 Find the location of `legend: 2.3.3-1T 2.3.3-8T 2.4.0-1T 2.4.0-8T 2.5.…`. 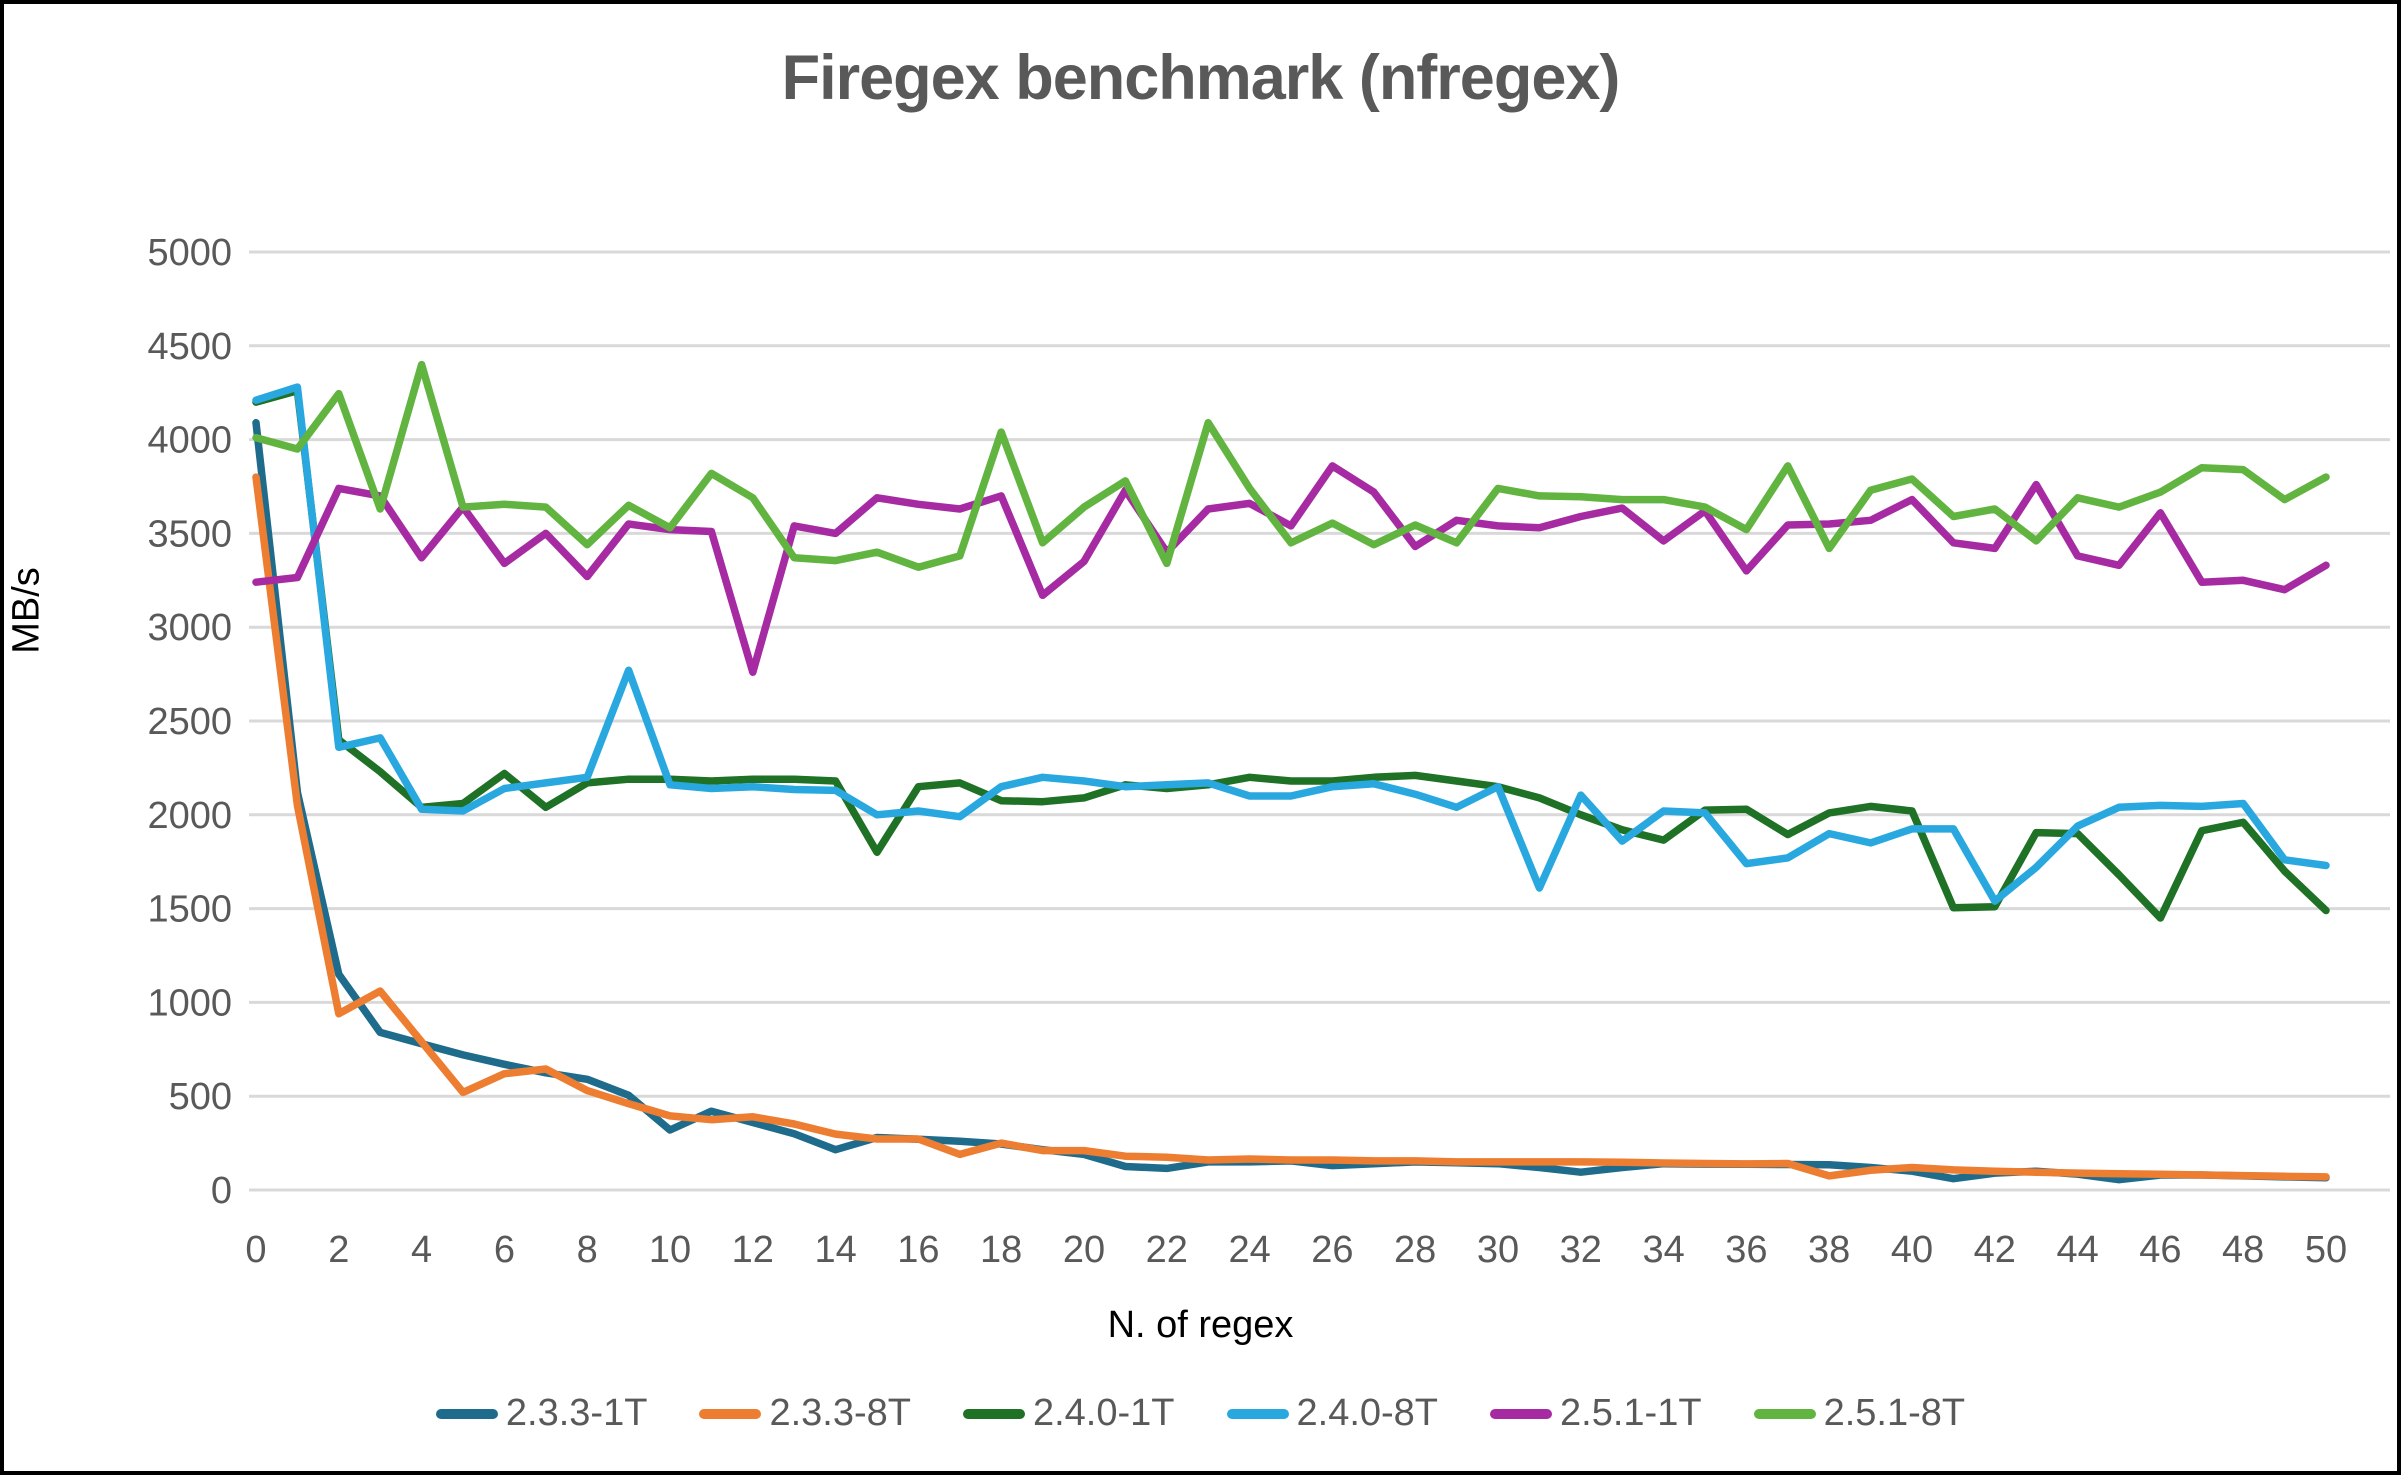

legend: 2.3.3-1T 2.3.3-8T 2.4.0-1T 2.4.0-8T 2.5.… is located at coordinates (1200, 1413).